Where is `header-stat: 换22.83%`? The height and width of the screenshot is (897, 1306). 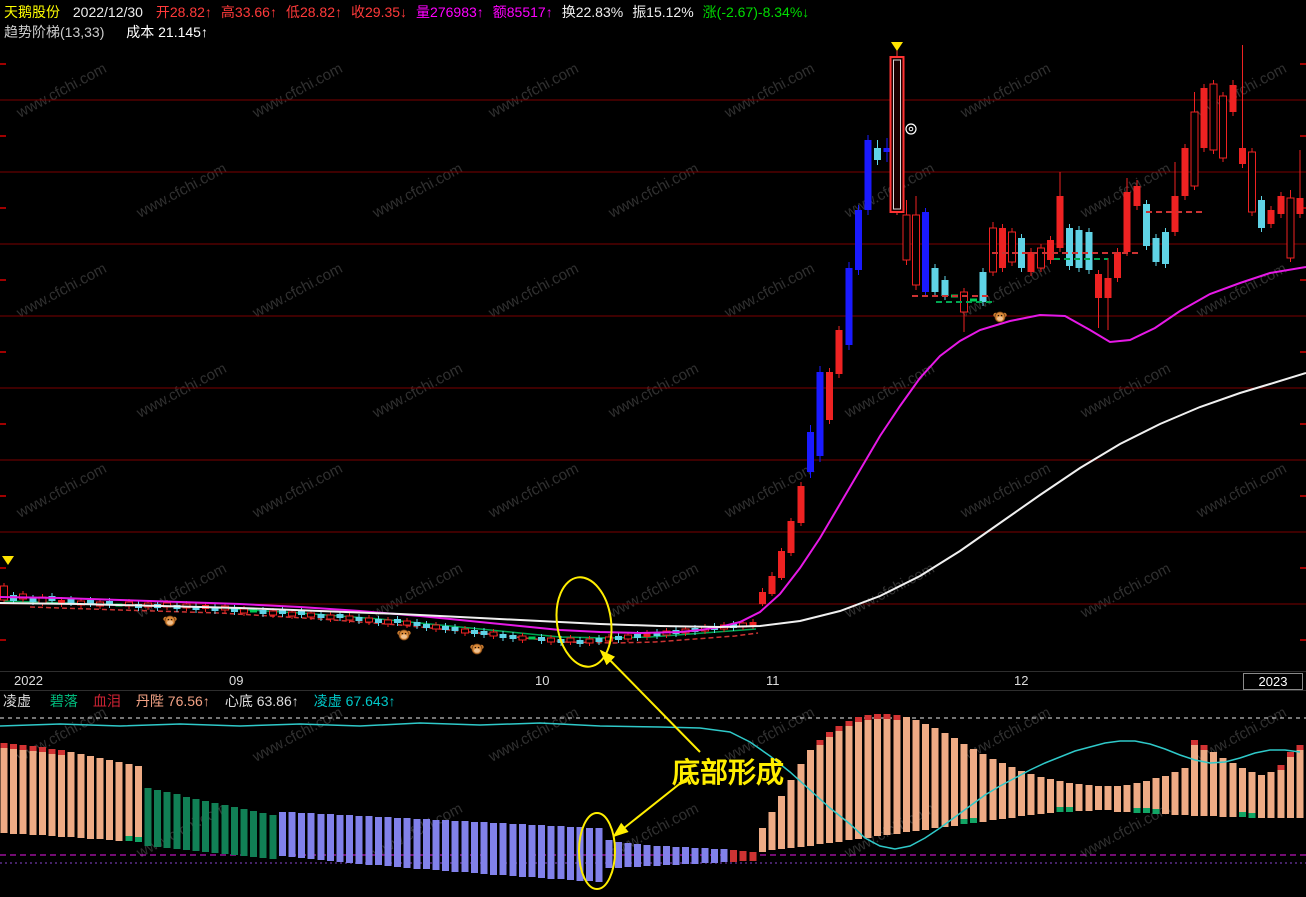 header-stat: 换22.83% is located at coordinates (592, 12).